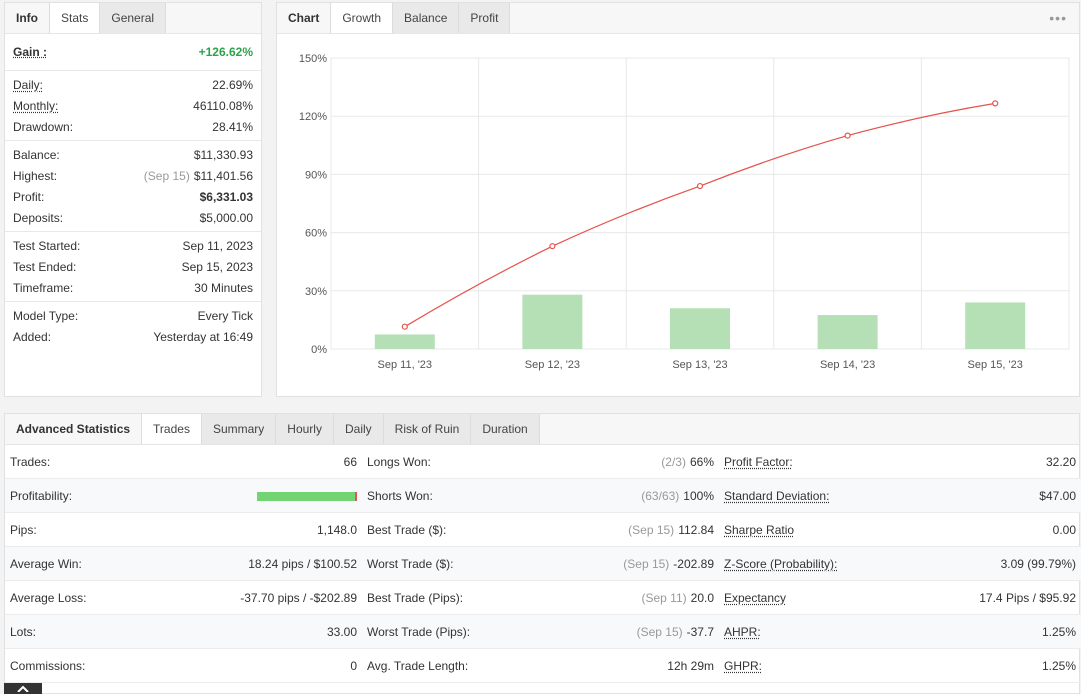  I want to click on stat-value: 12h 29m, so click(690, 665).